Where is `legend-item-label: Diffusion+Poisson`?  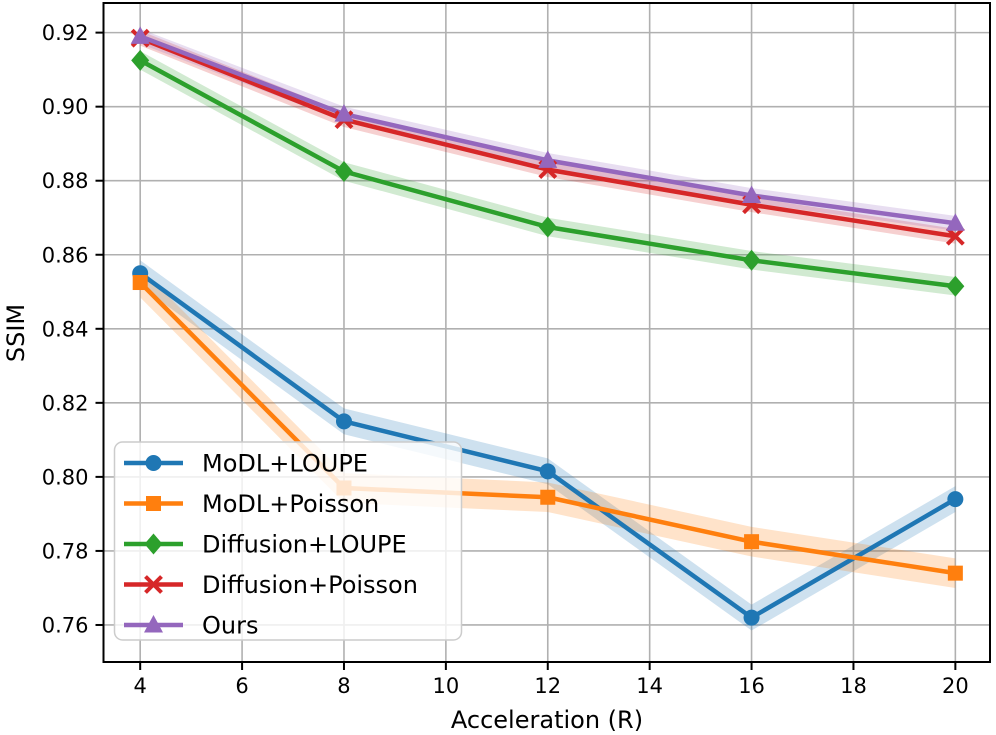 legend-item-label: Diffusion+Poisson is located at coordinates (310, 585).